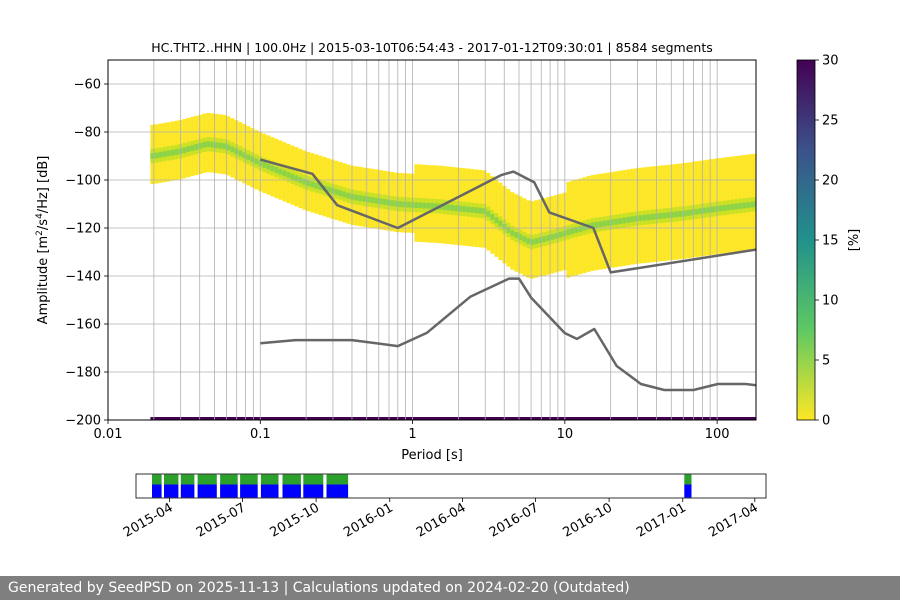 The width and height of the screenshot is (900, 600). What do you see at coordinates (826, 361) in the screenshot?
I see `colorbar-tick-label: 5` at bounding box center [826, 361].